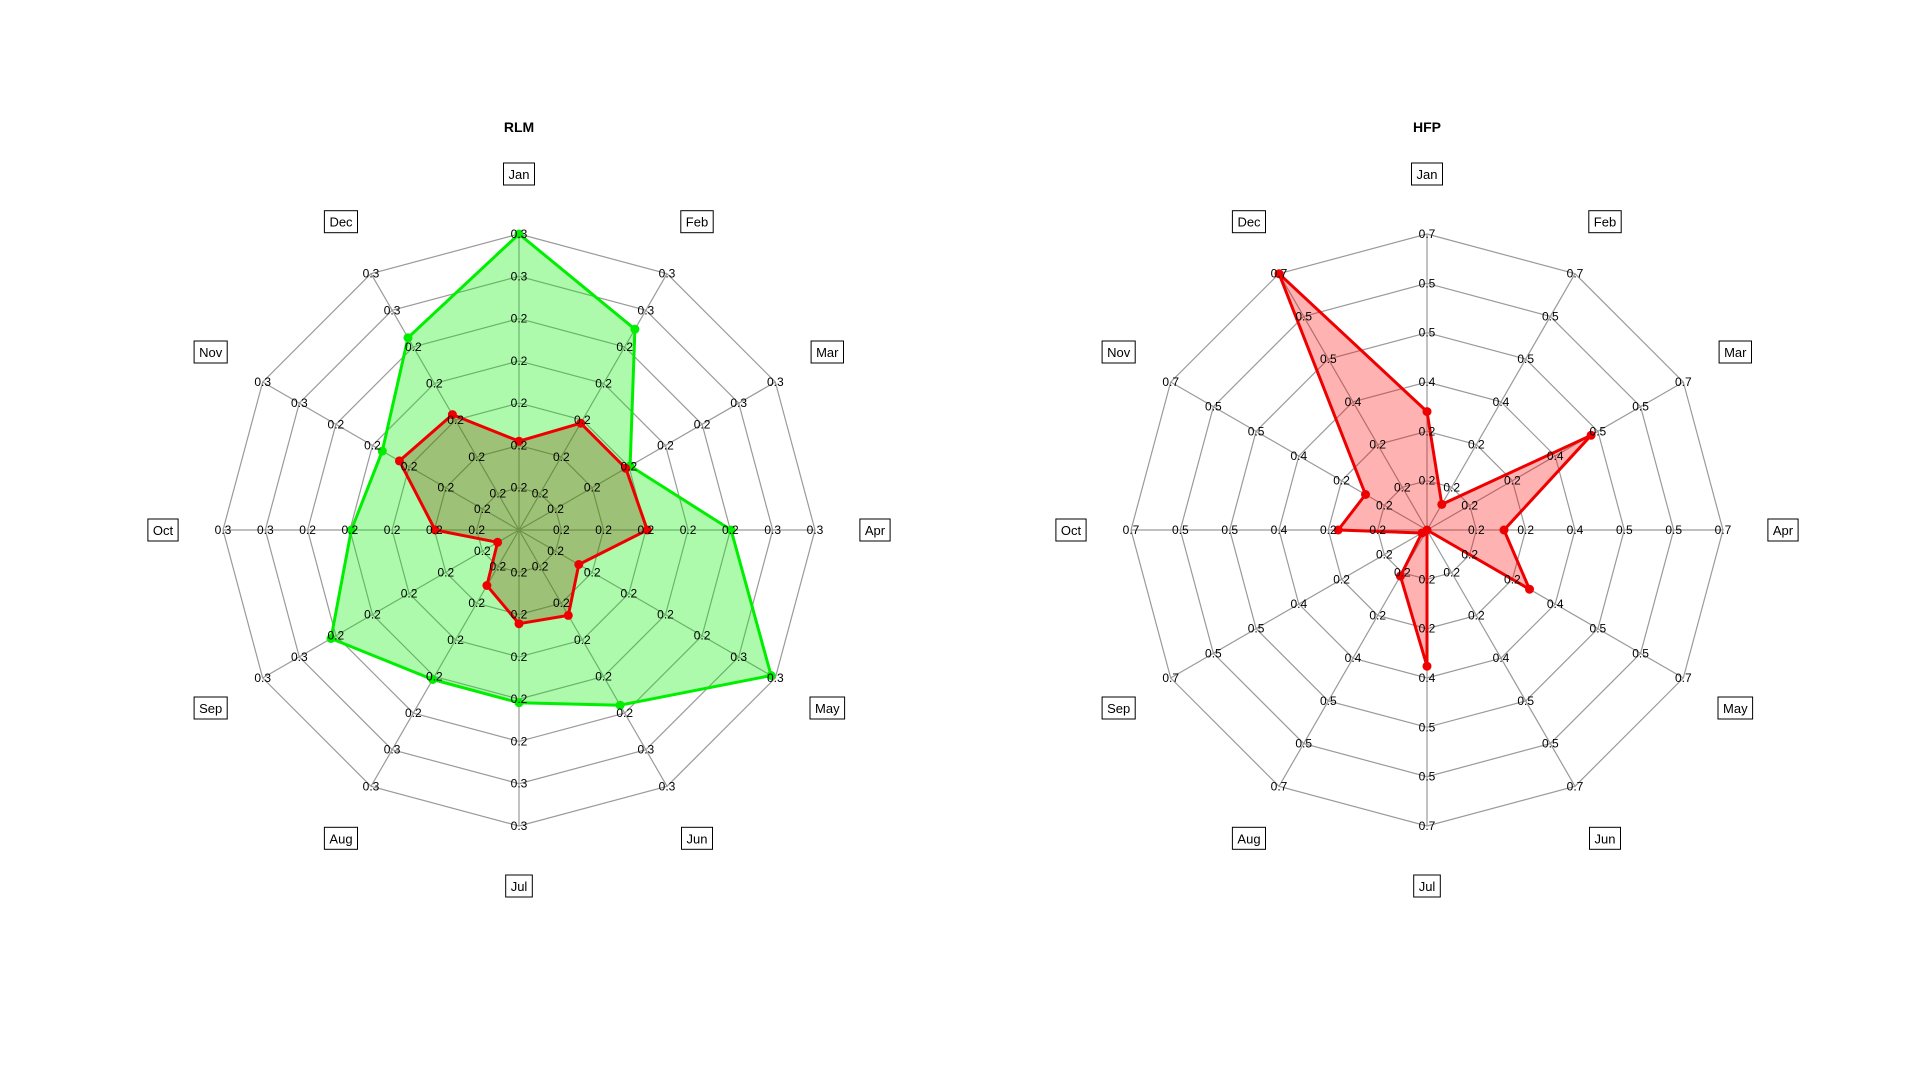 This screenshot has width=1920, height=1083. I want to click on category-label-jun: Jun, so click(697, 838).